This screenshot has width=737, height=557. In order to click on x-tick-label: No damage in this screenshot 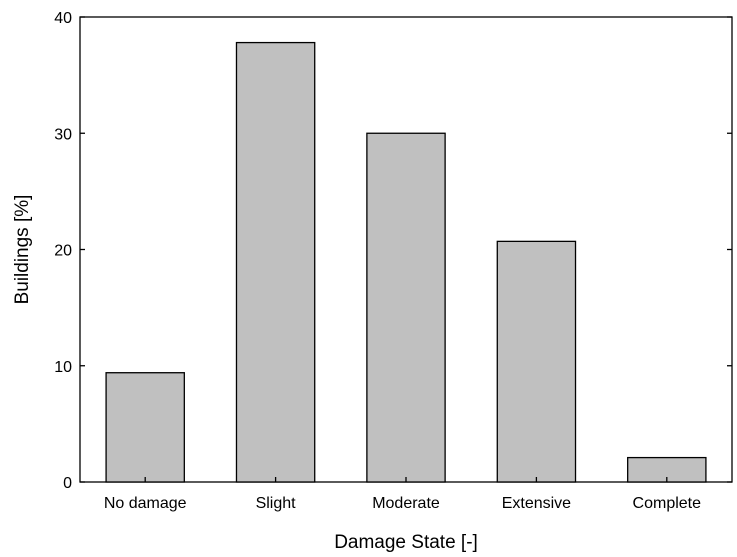, I will do `click(145, 503)`.